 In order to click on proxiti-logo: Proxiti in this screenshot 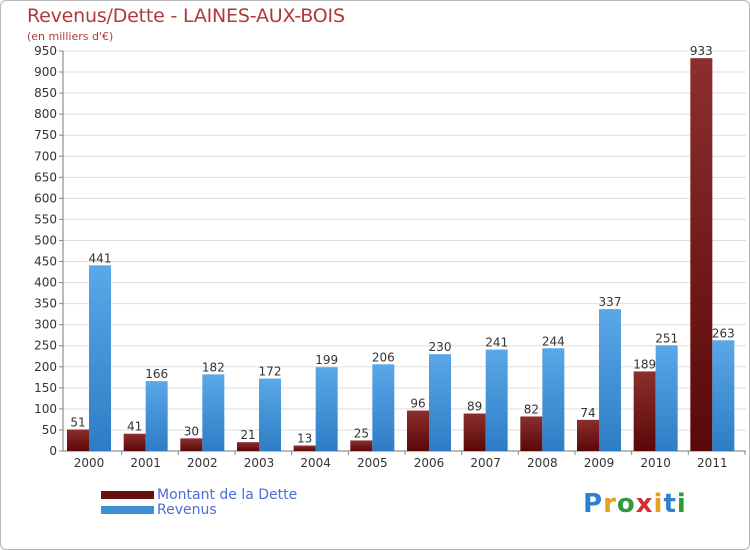, I will do `click(635, 504)`.